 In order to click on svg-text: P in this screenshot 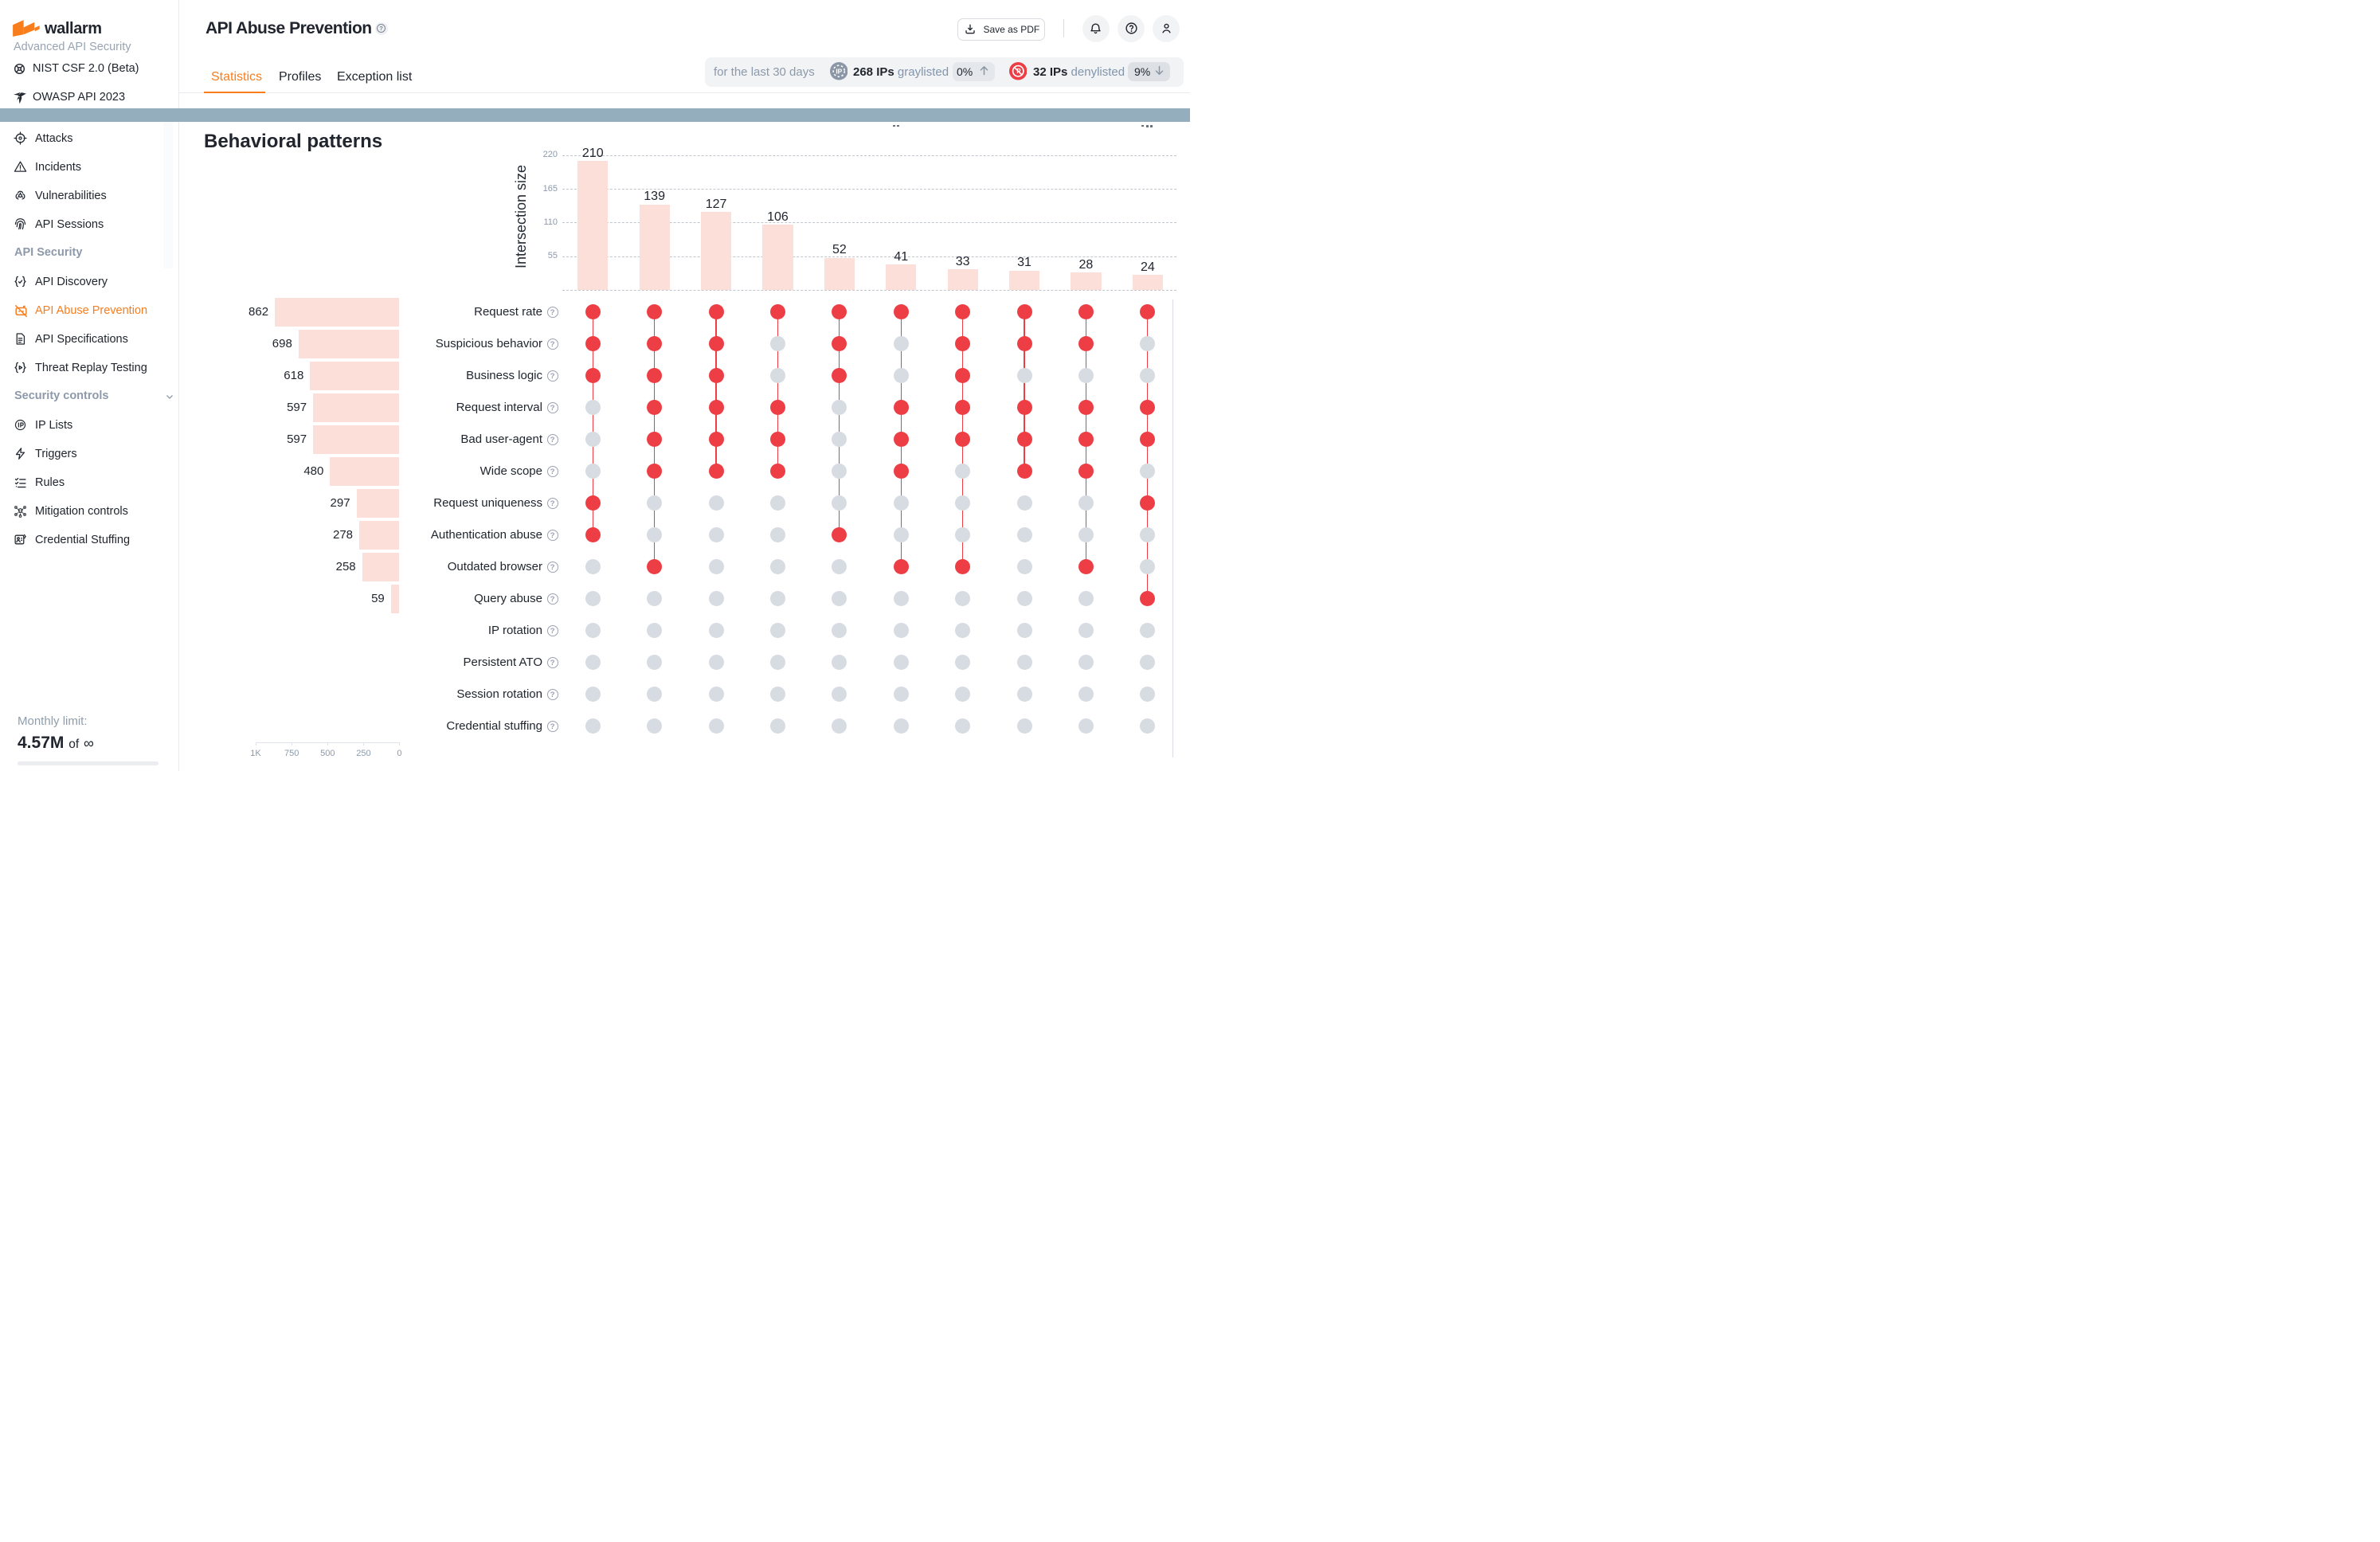, I will do `click(1018, 71)`.